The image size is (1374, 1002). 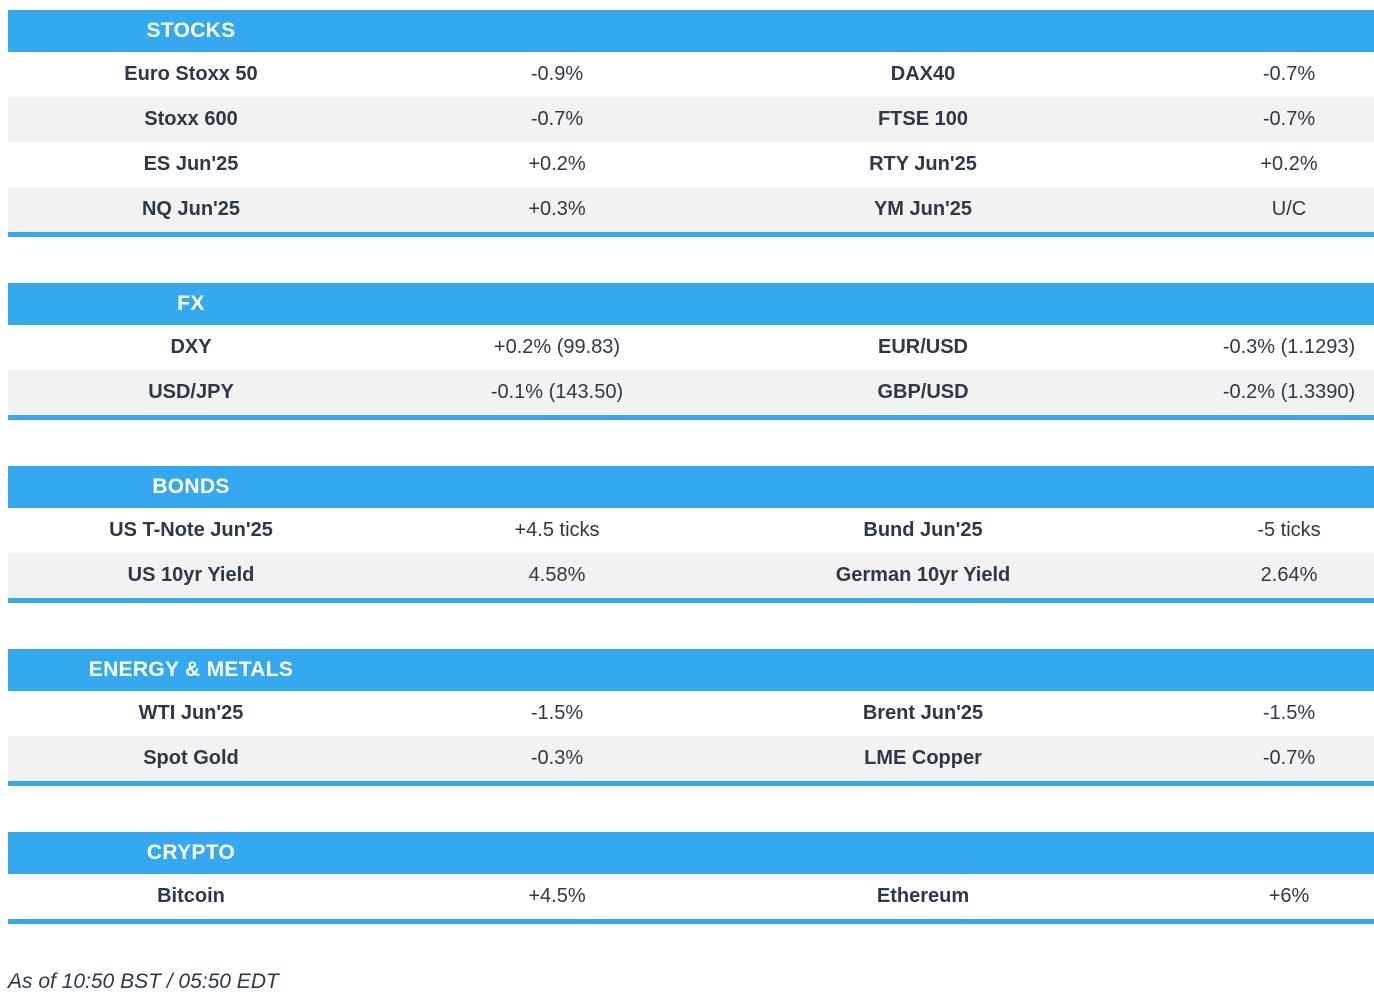 What do you see at coordinates (691, 119) in the screenshot?
I see `table-row: Stoxx 600 -0.7% FTSE 100 -0.7%` at bounding box center [691, 119].